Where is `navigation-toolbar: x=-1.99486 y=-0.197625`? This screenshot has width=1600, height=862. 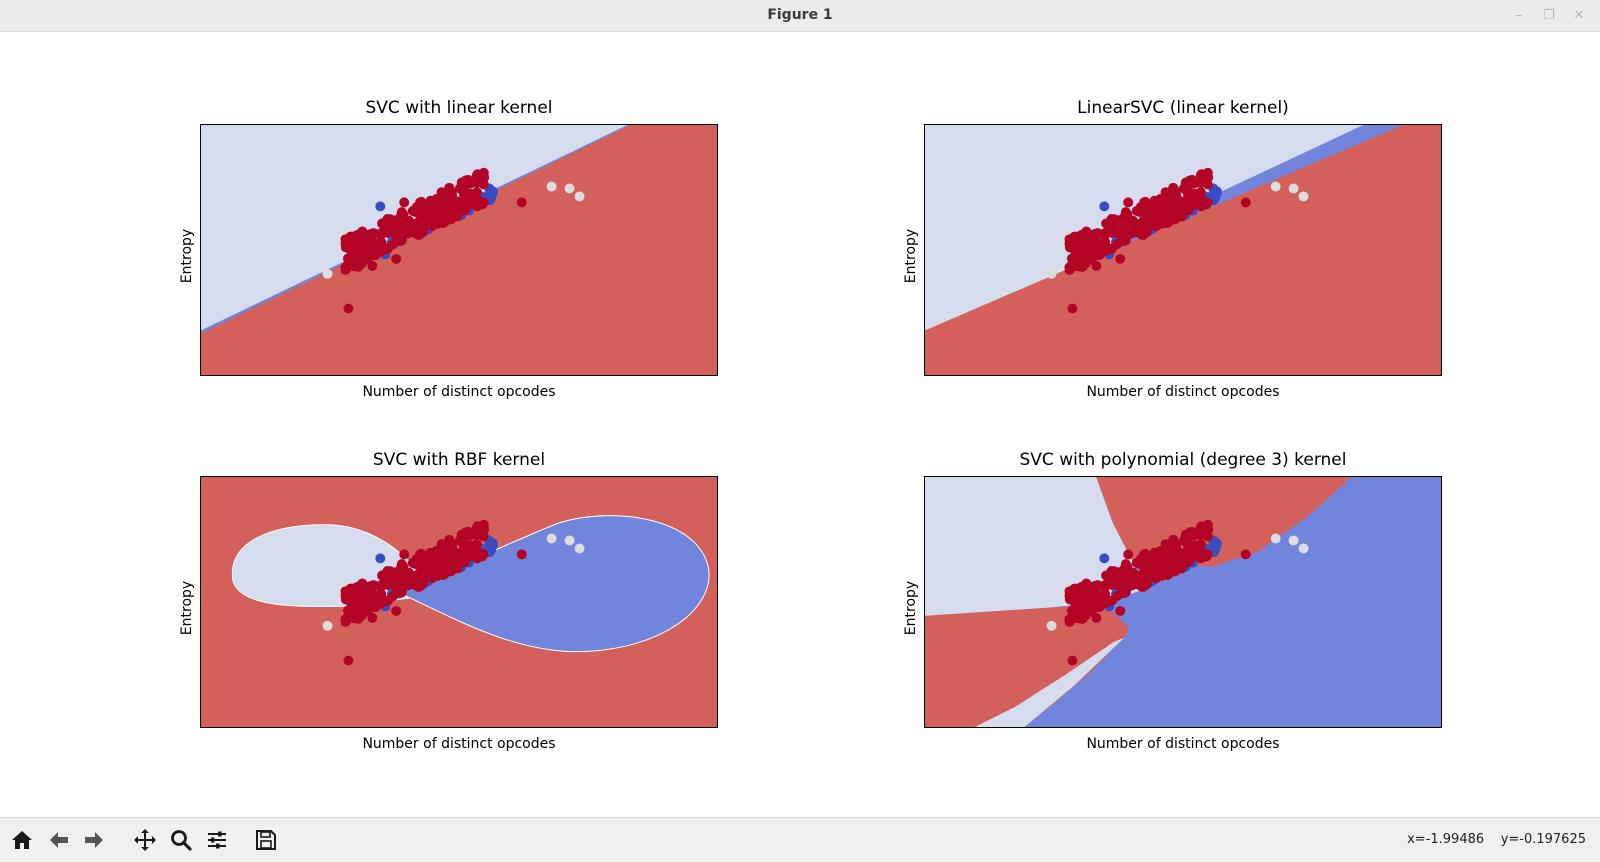
navigation-toolbar: x=-1.99486 y=-0.197625 is located at coordinates (800, 839).